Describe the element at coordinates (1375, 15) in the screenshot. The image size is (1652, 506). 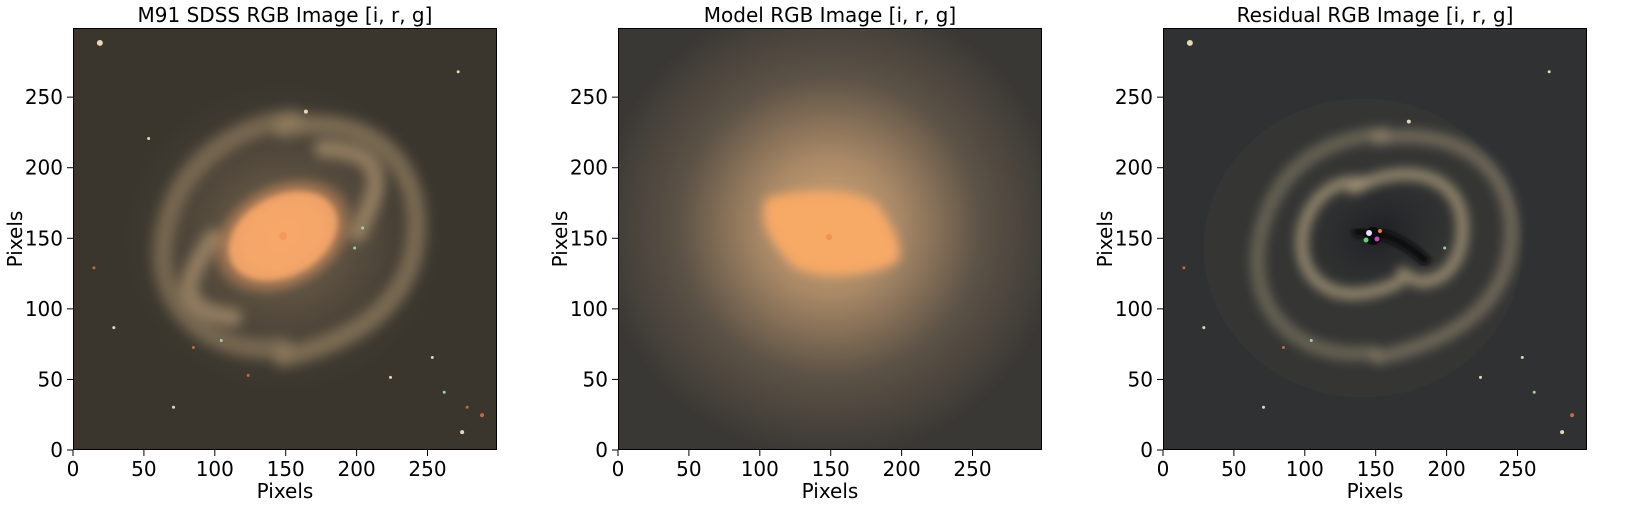
I see `panel-title: Residual RGB Image [i, r, g]` at that location.